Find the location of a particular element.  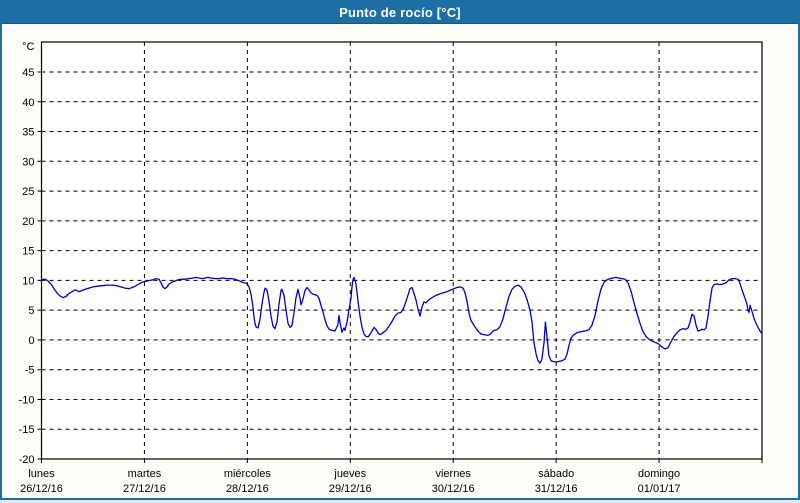

x-axis-date-label: 30/12/16 is located at coordinates (453, 489).